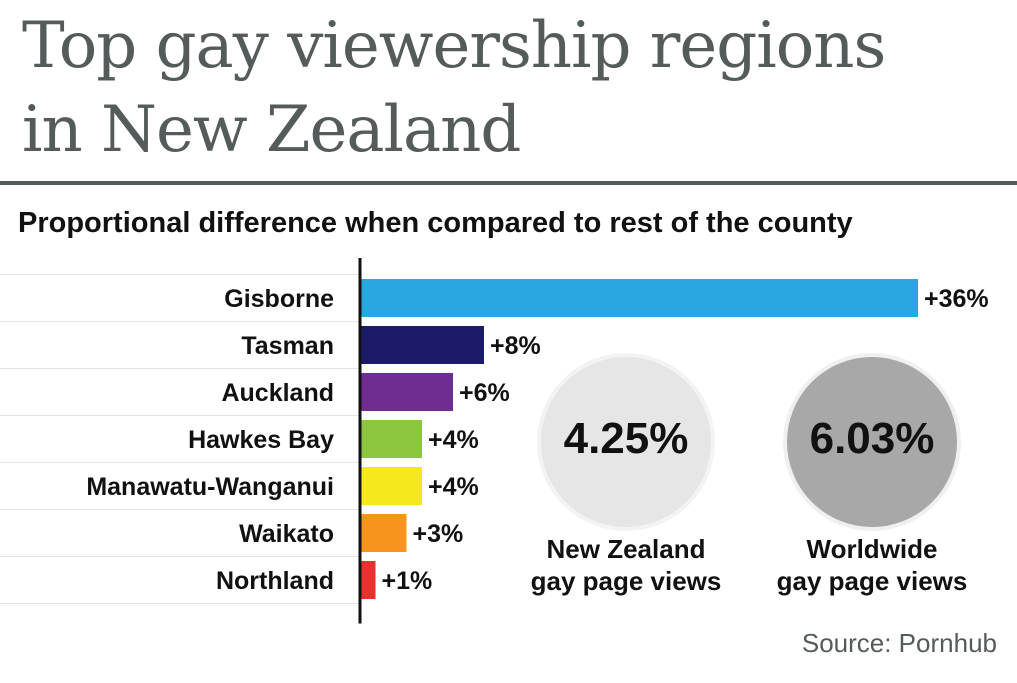  What do you see at coordinates (271, 130) in the screenshot?
I see `chart-title-line-2: in New Zealand` at bounding box center [271, 130].